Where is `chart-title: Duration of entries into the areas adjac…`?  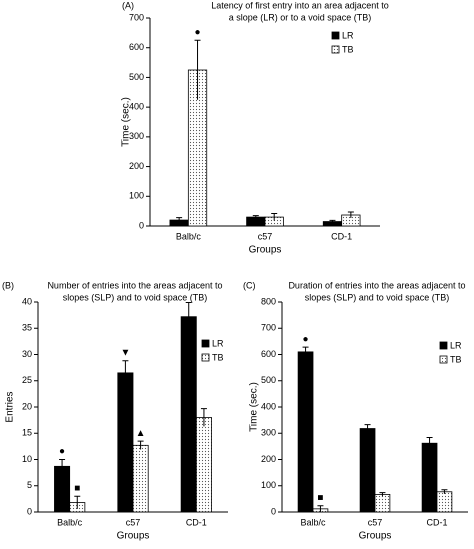 chart-title: Duration of entries into the areas adjac… is located at coordinates (376, 285).